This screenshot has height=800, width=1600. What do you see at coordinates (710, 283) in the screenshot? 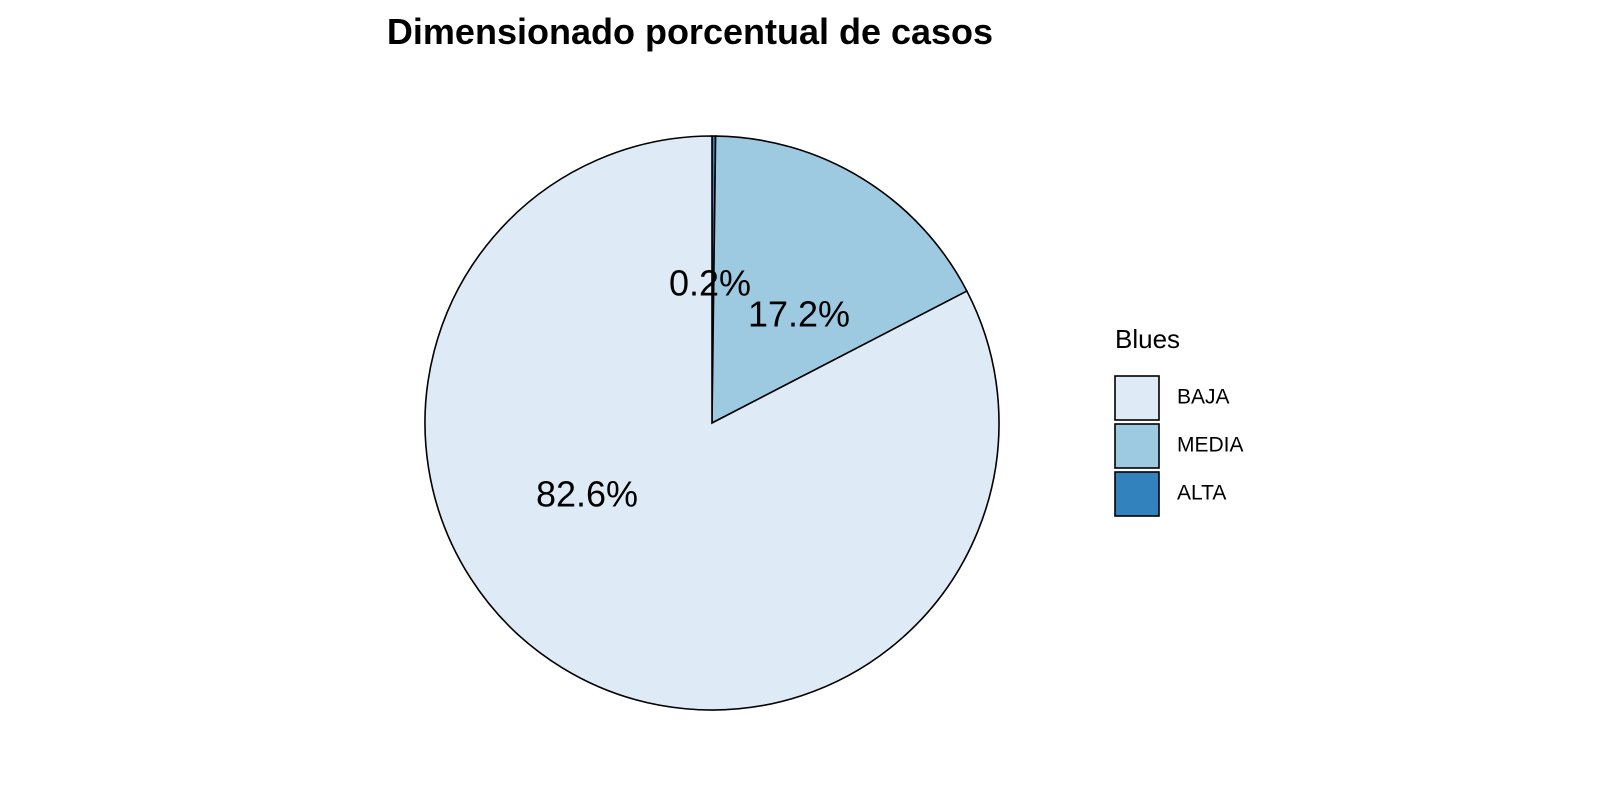
I see `slice-label-alta: 0.2%` at bounding box center [710, 283].